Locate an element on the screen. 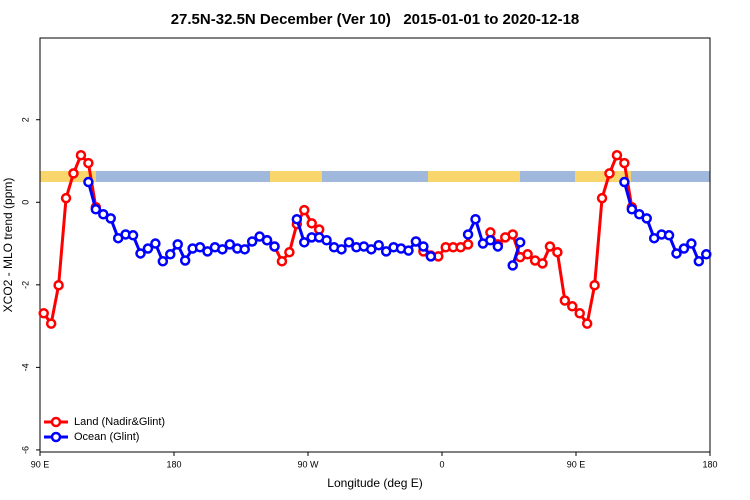  y-tick-label: -4 is located at coordinates (25, 367).